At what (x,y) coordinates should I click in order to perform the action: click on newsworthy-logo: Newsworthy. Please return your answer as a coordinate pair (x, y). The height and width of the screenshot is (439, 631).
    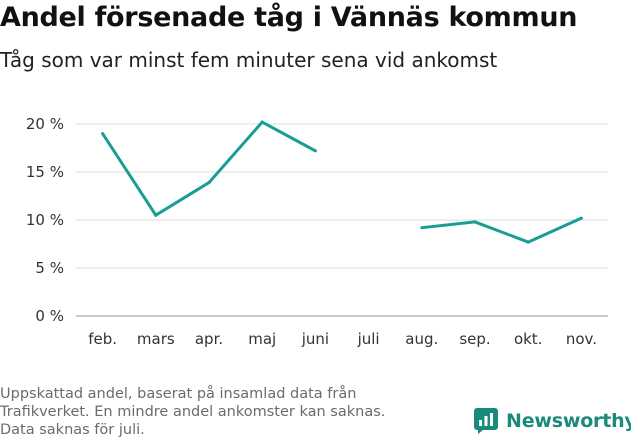
    Looking at the image, I should click on (552, 421).